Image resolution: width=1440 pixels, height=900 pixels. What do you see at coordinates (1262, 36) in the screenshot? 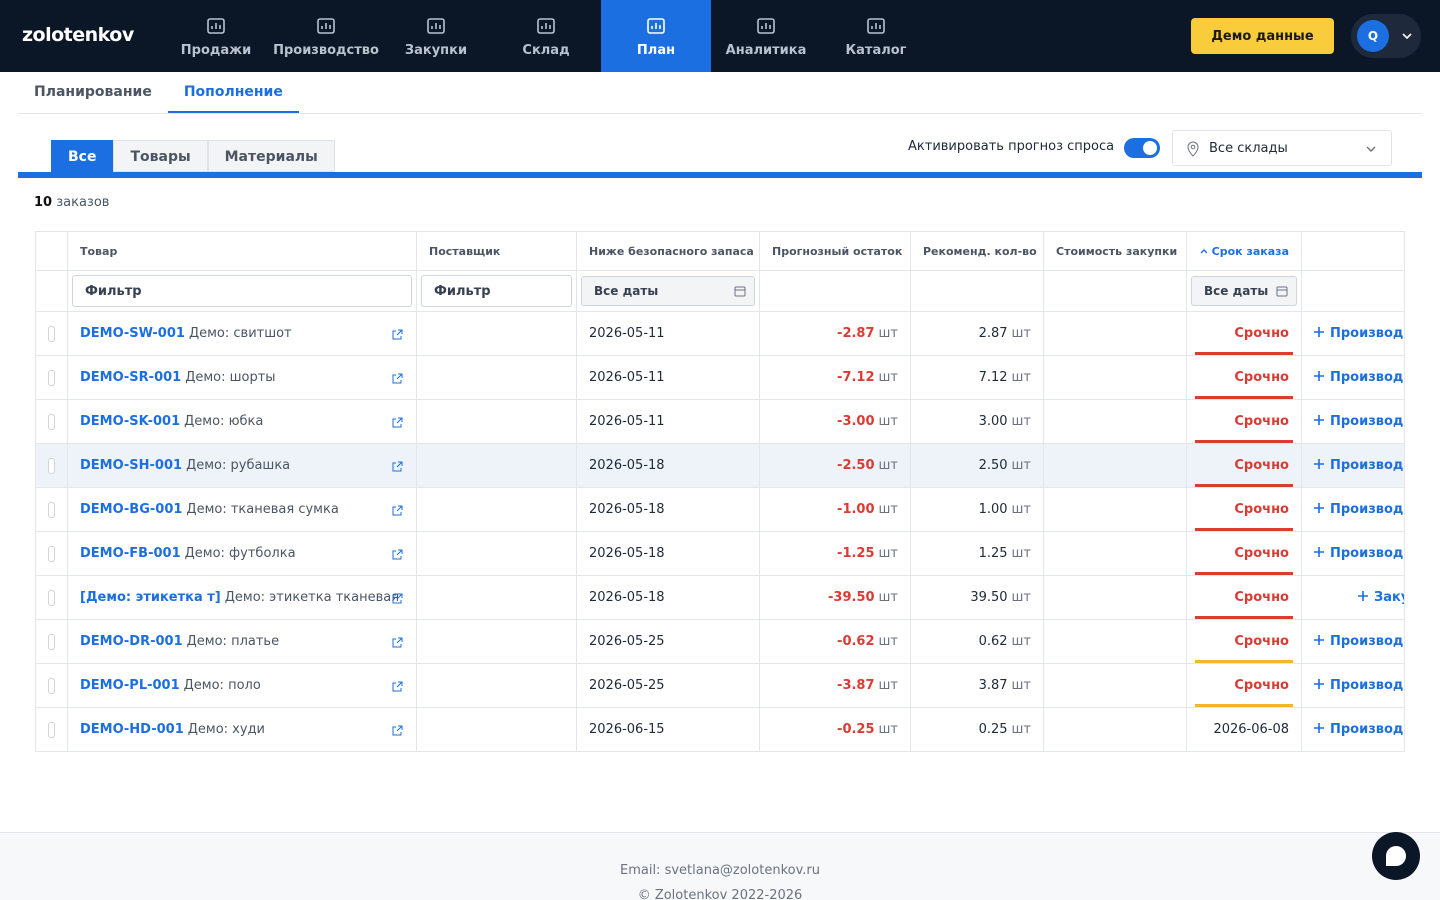
I see `demo-button: Демо данные` at bounding box center [1262, 36].